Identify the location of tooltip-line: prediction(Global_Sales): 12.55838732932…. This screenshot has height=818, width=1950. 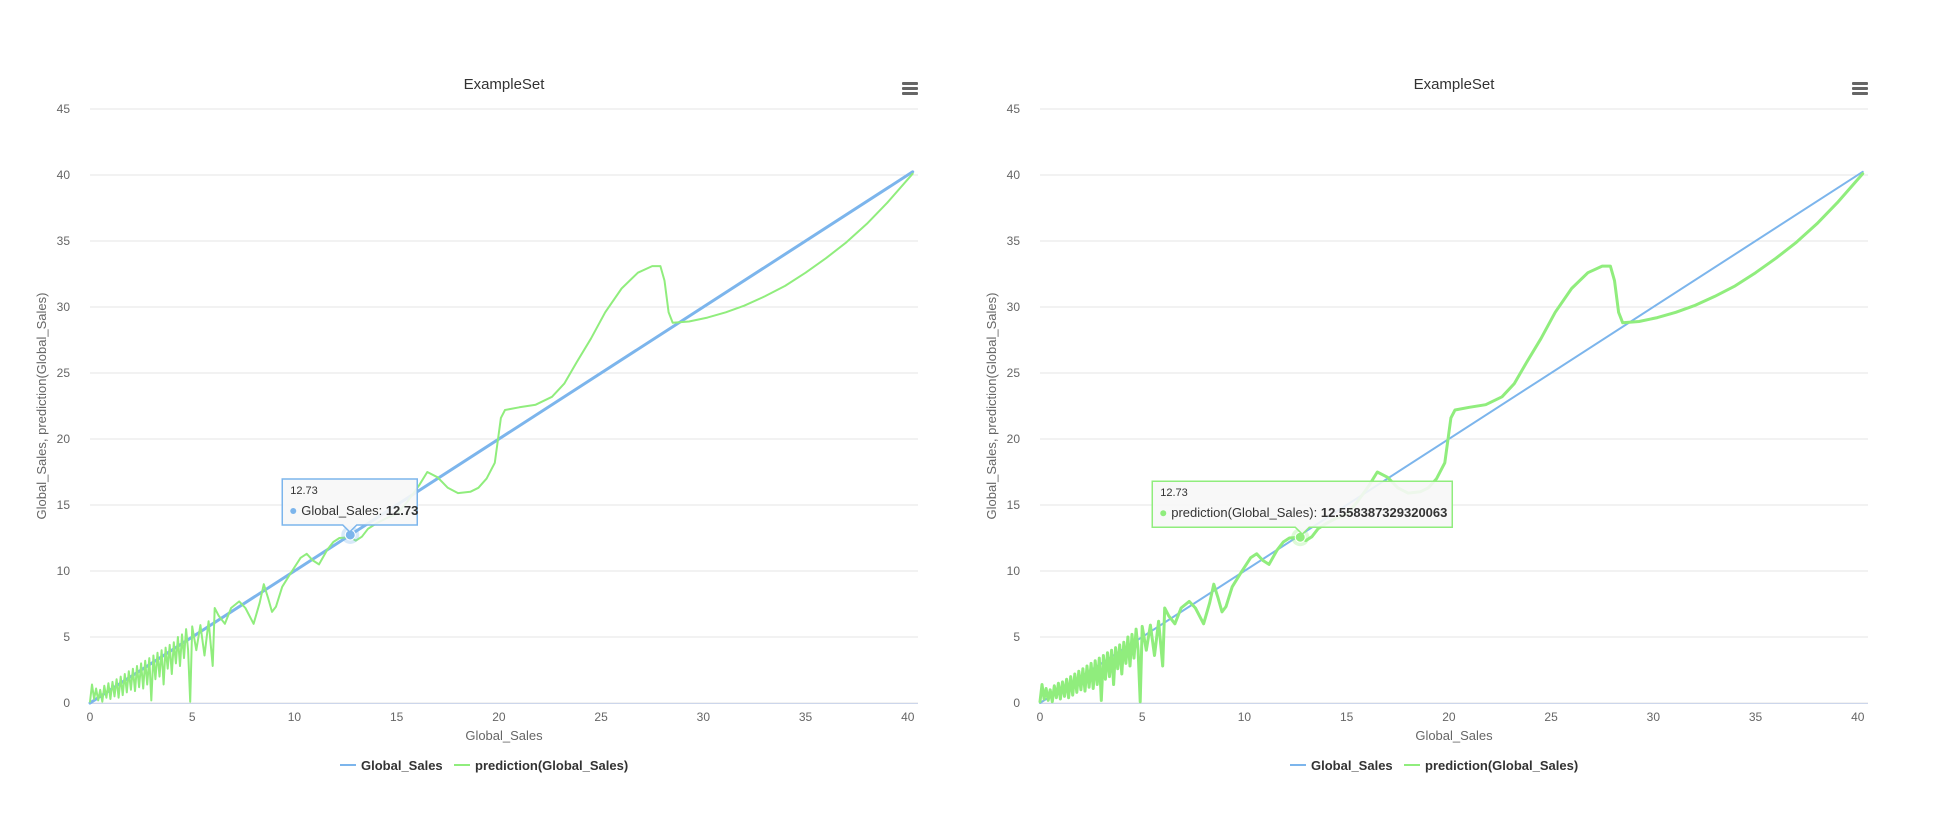
(1309, 512).